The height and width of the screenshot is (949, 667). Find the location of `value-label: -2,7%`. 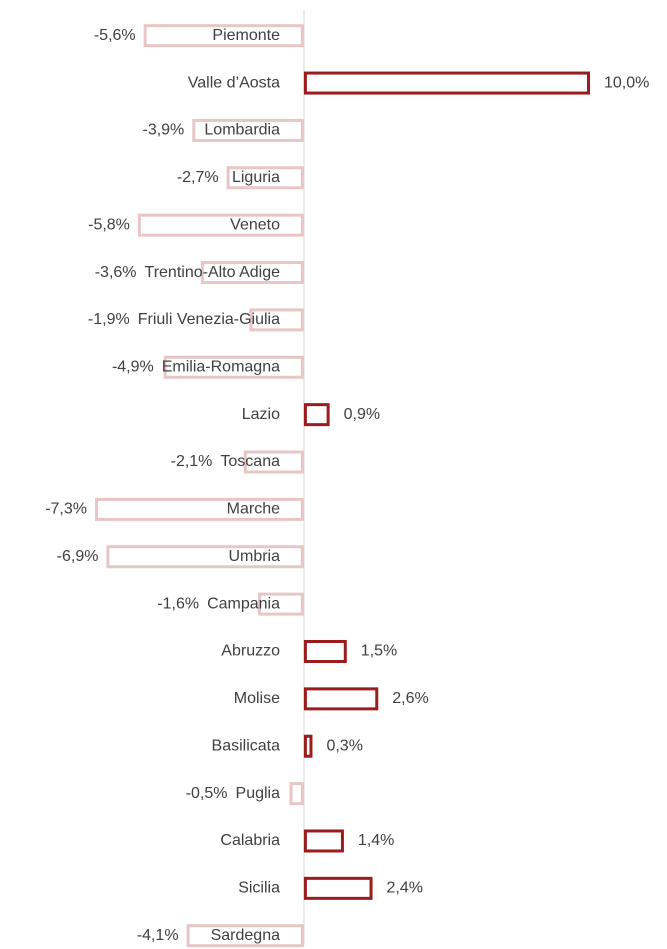

value-label: -2,7% is located at coordinates (198, 177).